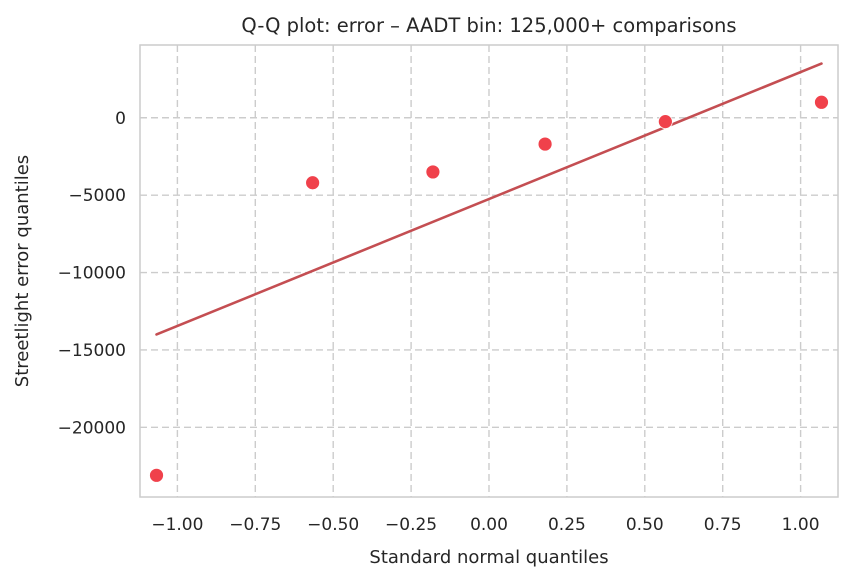 This screenshot has width=852, height=581. I want to click on y-tick-label: 0, so click(120, 119).